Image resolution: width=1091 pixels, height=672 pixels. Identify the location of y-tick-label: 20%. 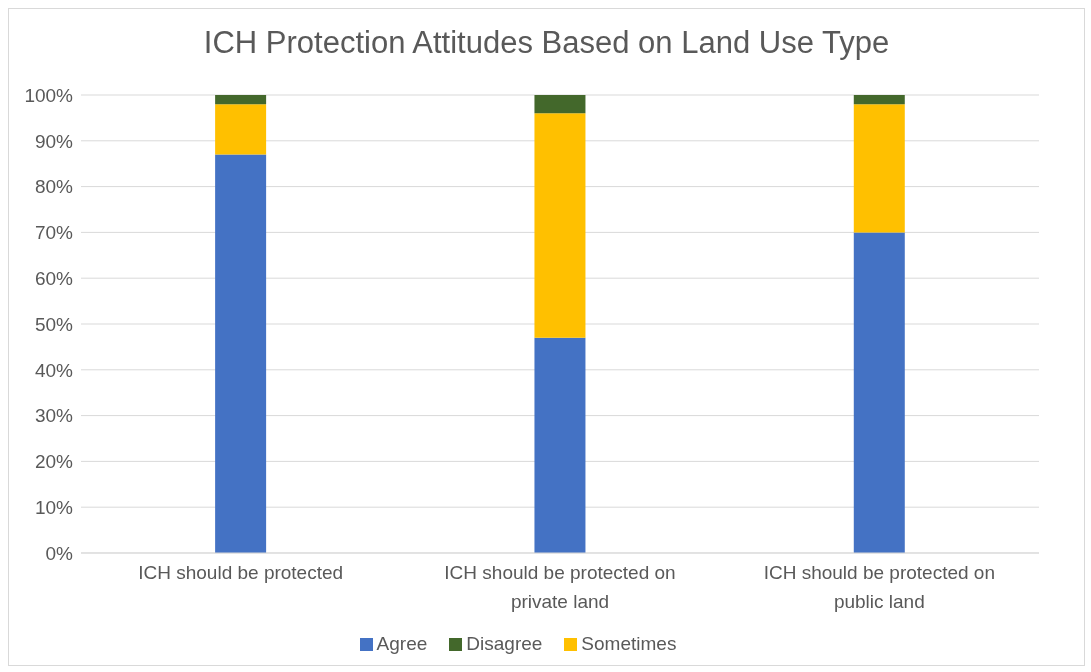
(54, 462).